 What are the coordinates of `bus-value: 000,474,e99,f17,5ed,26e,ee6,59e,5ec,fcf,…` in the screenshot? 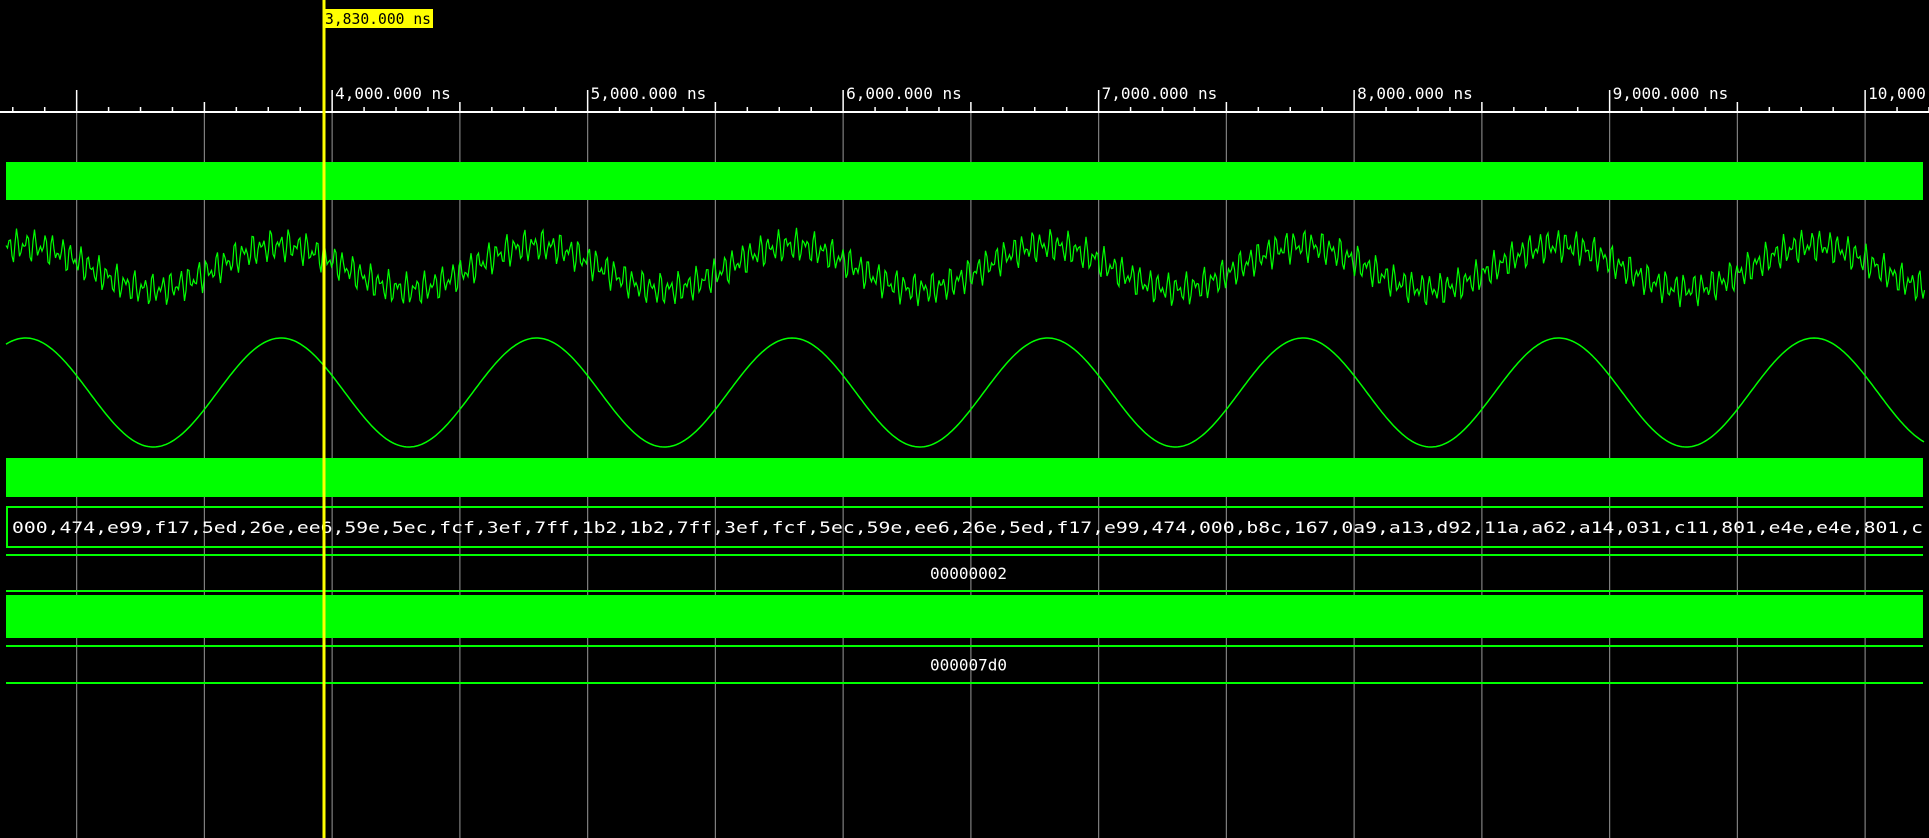 It's located at (967, 527).